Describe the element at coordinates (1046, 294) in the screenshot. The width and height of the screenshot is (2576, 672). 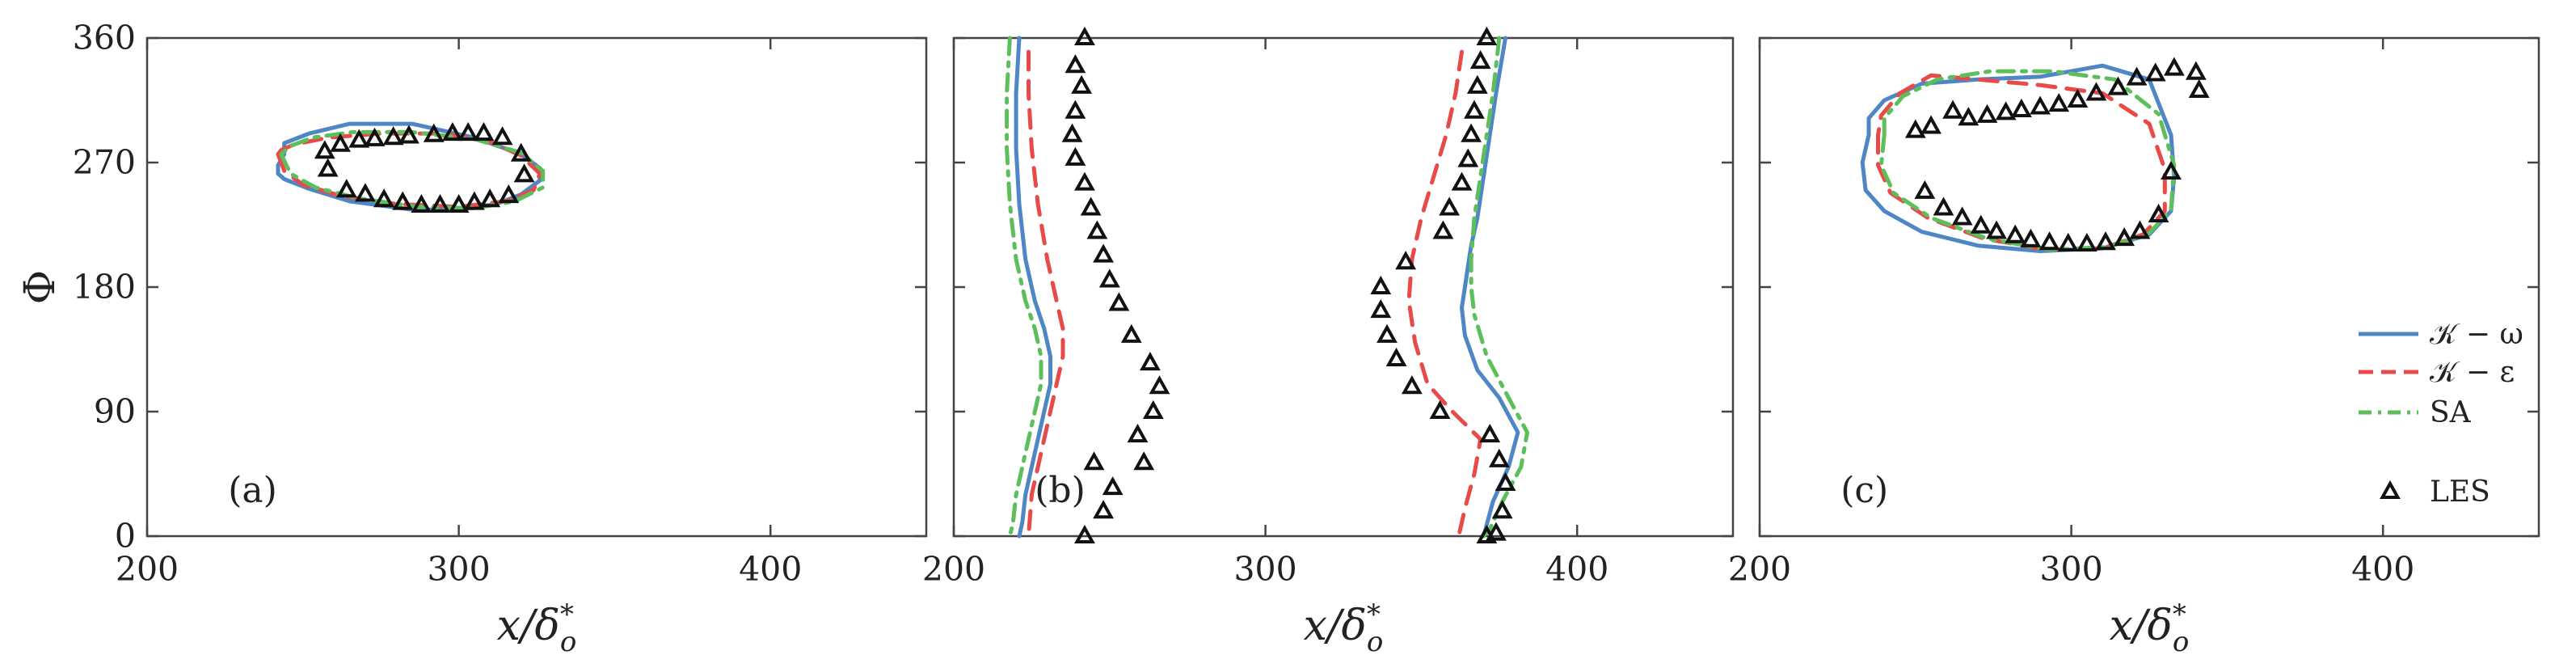
I see `series-ke_left` at that location.